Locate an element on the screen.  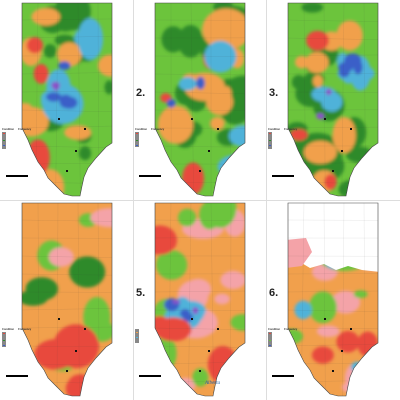
map-legend is located at coordinates (164, 338).